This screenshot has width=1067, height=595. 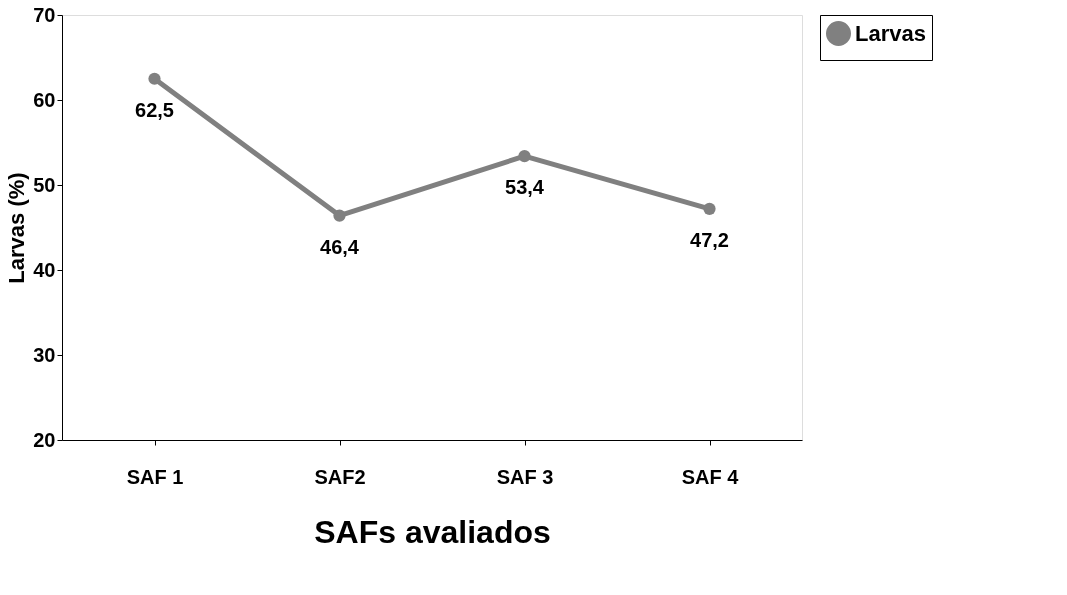 What do you see at coordinates (154, 109) in the screenshot?
I see `data-label: 62,5` at bounding box center [154, 109].